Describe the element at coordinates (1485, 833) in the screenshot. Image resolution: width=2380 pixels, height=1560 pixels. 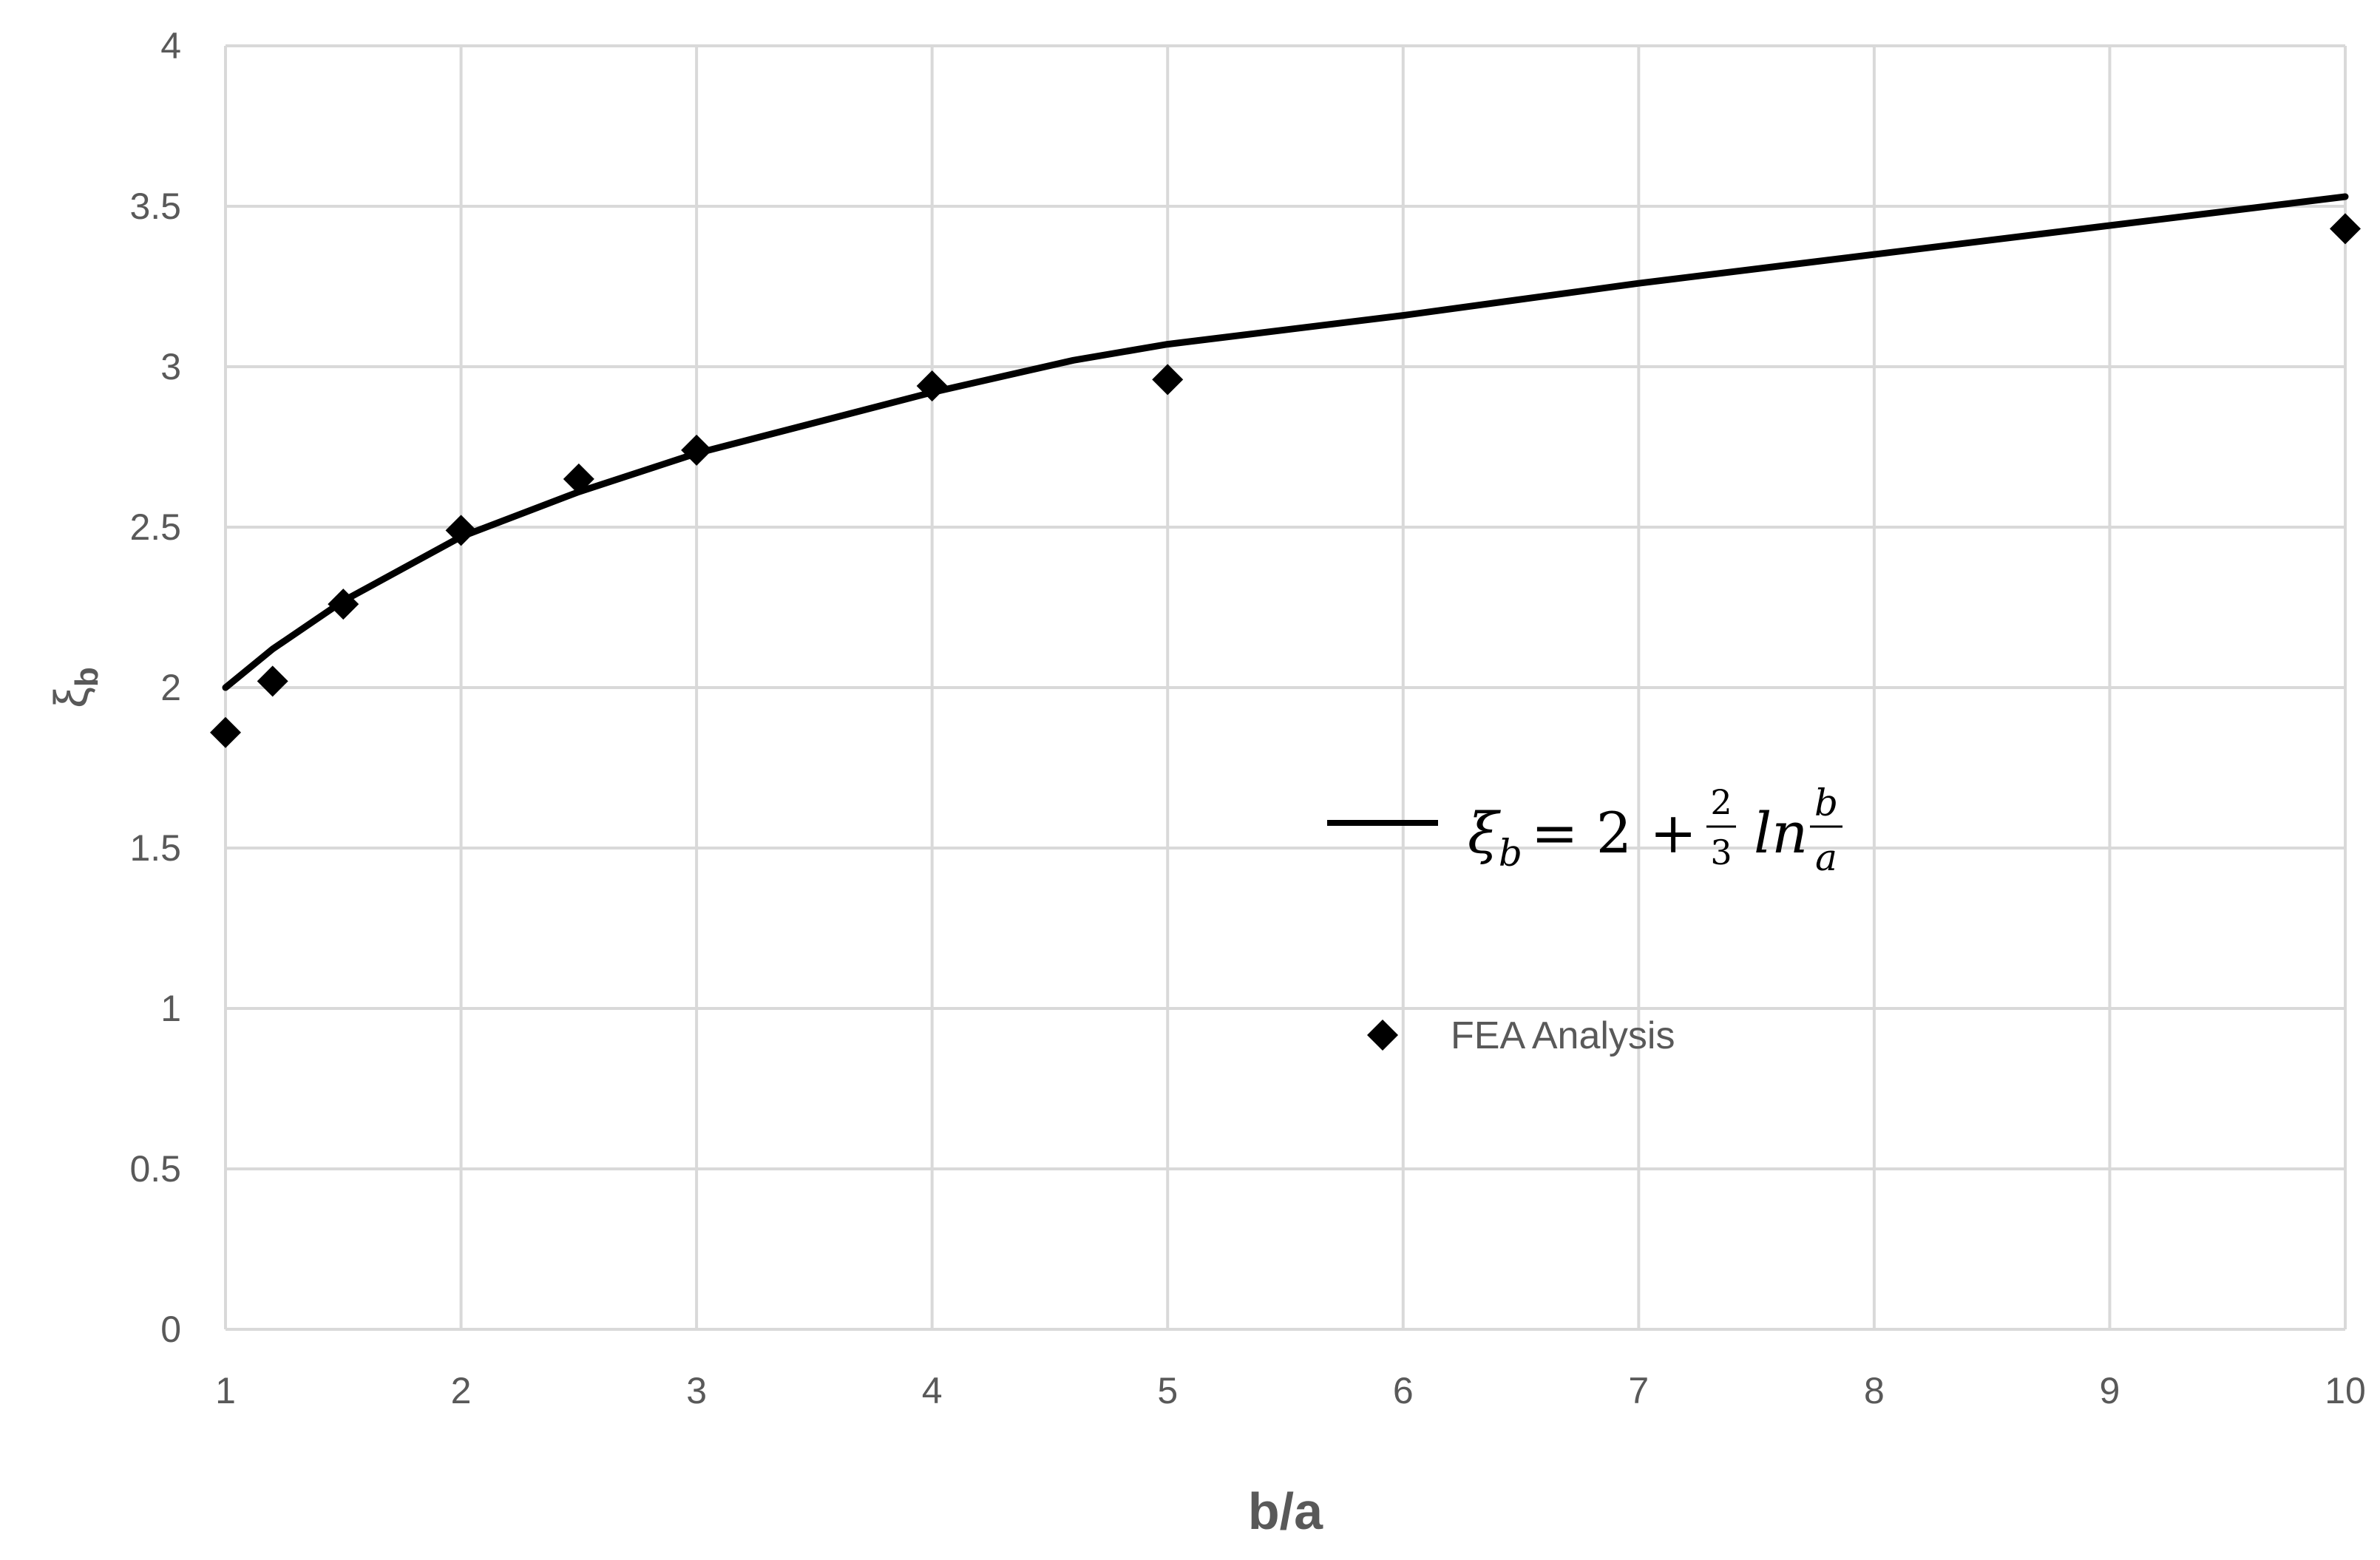
I see `eq-symbol: ξ` at that location.